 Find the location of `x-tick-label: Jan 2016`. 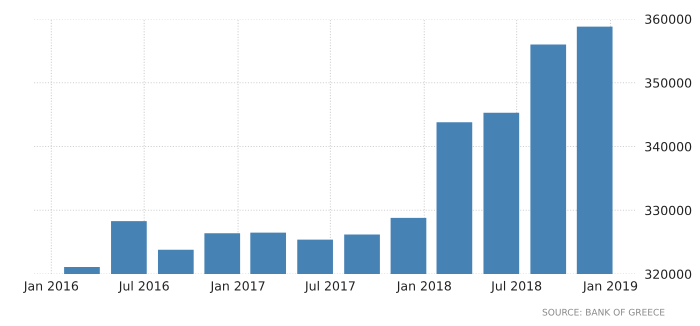

x-tick-label: Jan 2016 is located at coordinates (50, 287).